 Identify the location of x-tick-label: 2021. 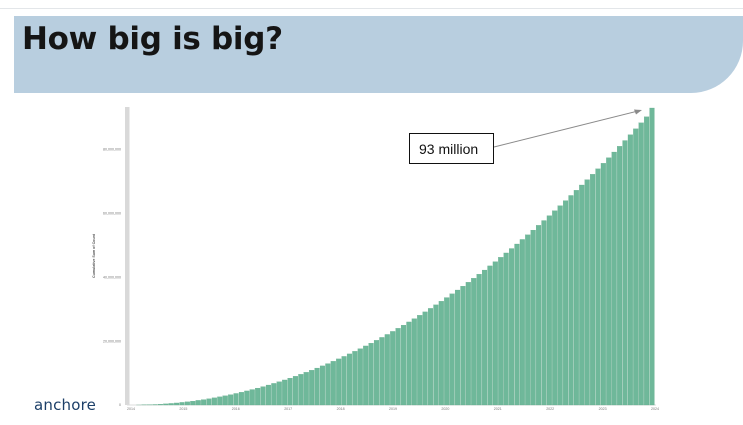
(498, 409).